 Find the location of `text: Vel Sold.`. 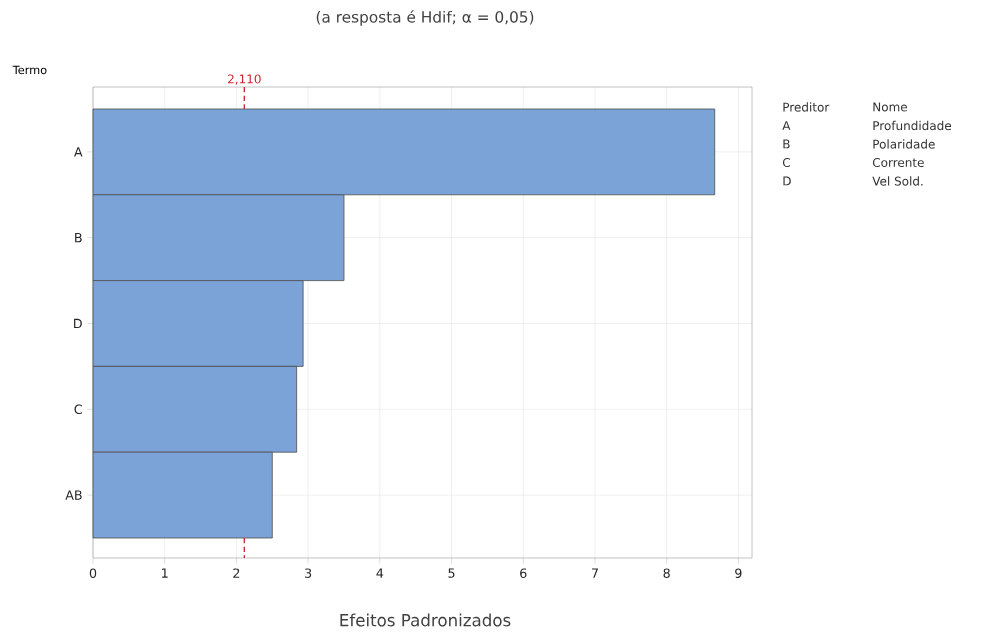

text: Vel Sold. is located at coordinates (897, 181).